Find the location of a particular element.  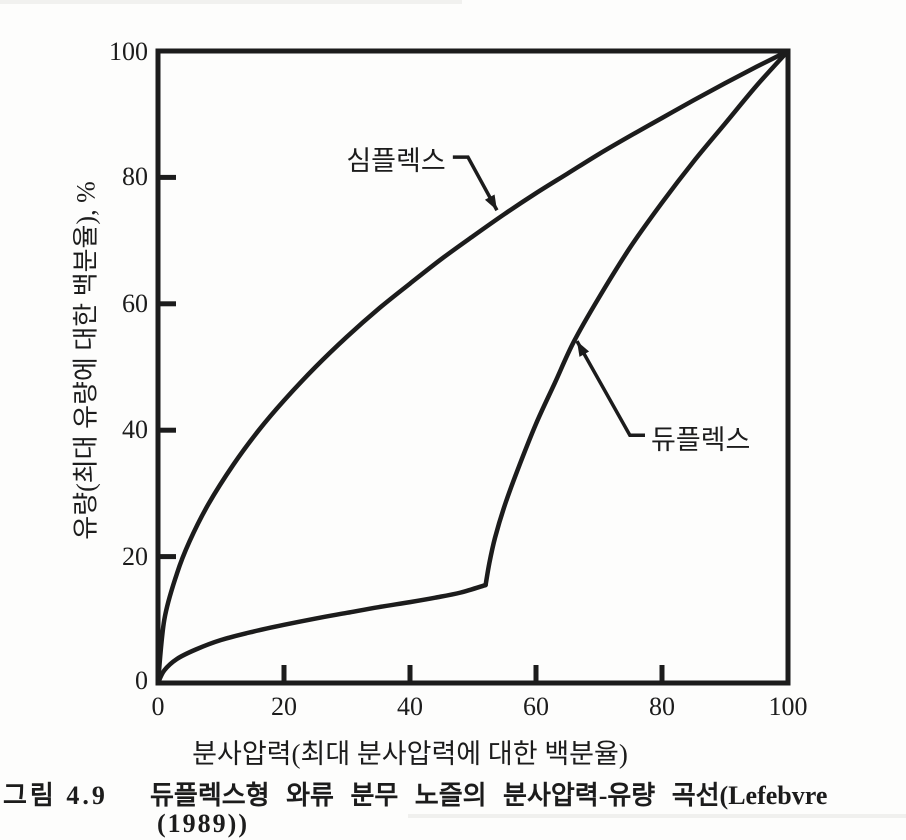

series-label-simplex: 심플렉스 is located at coordinates (396, 161).